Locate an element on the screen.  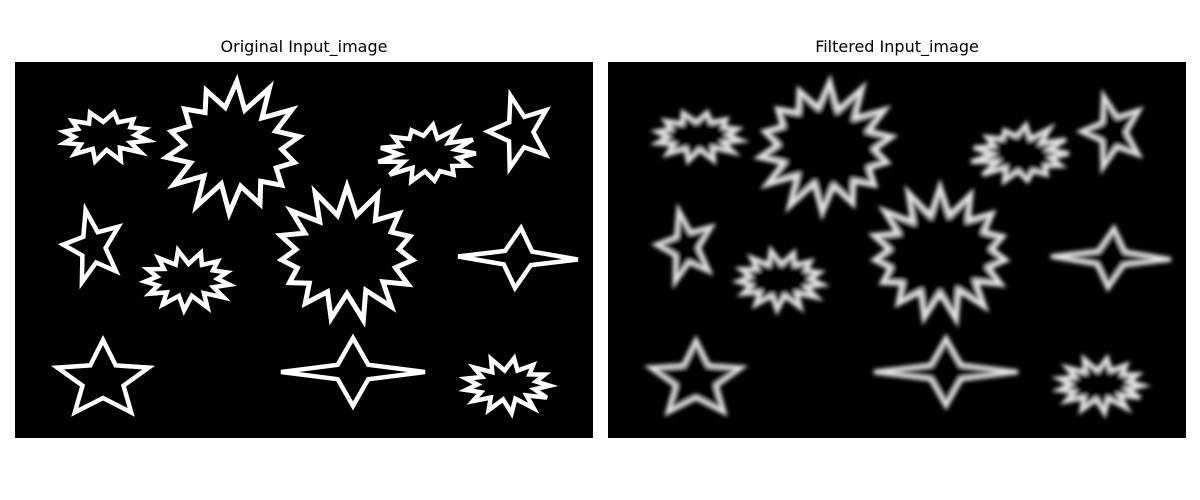
star-mid-left-filtered is located at coordinates (683, 246).